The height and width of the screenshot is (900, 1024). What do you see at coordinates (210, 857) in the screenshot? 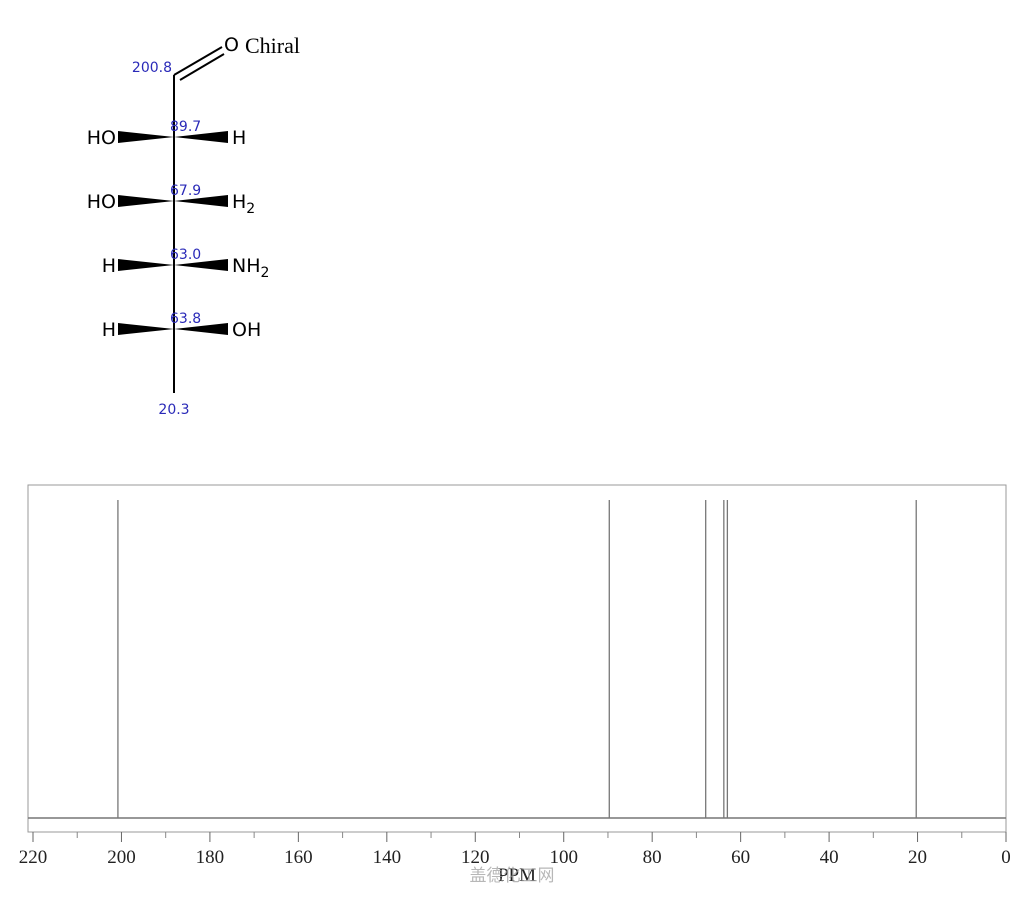
I see `x-tick-label: 180` at bounding box center [210, 857].